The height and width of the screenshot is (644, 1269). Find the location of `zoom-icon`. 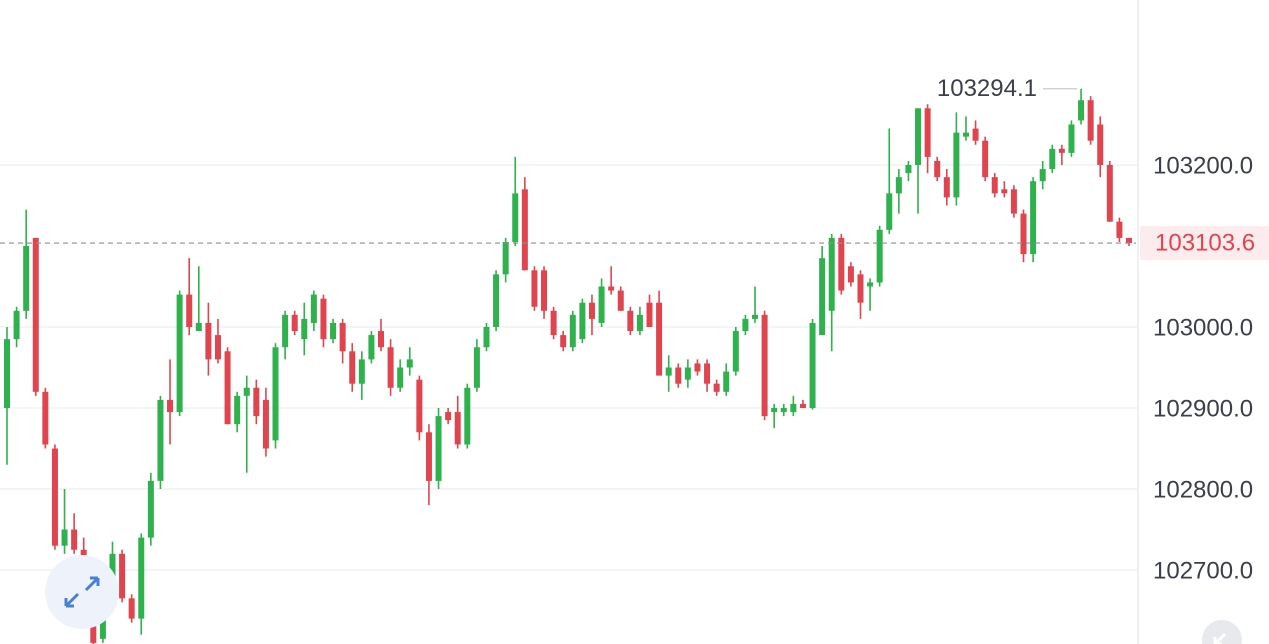

zoom-icon is located at coordinates (82, 592).